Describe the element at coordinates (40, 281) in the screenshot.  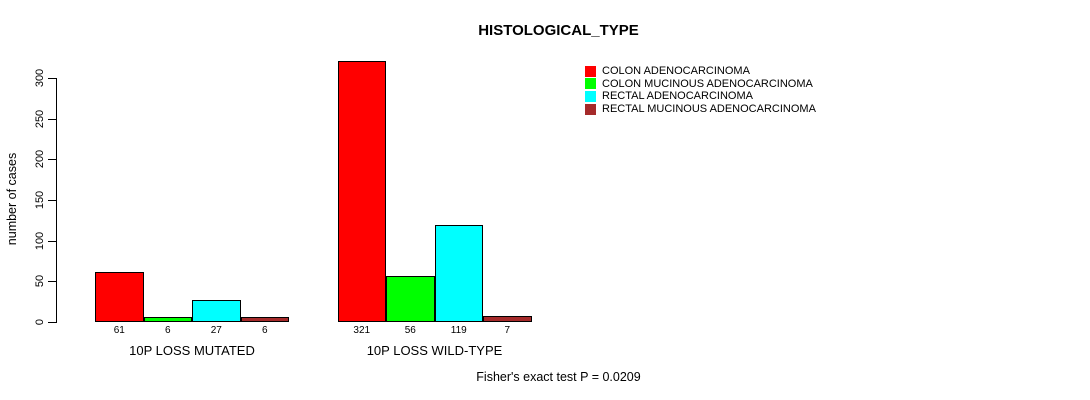
I see `y-tick-label: 50` at that location.